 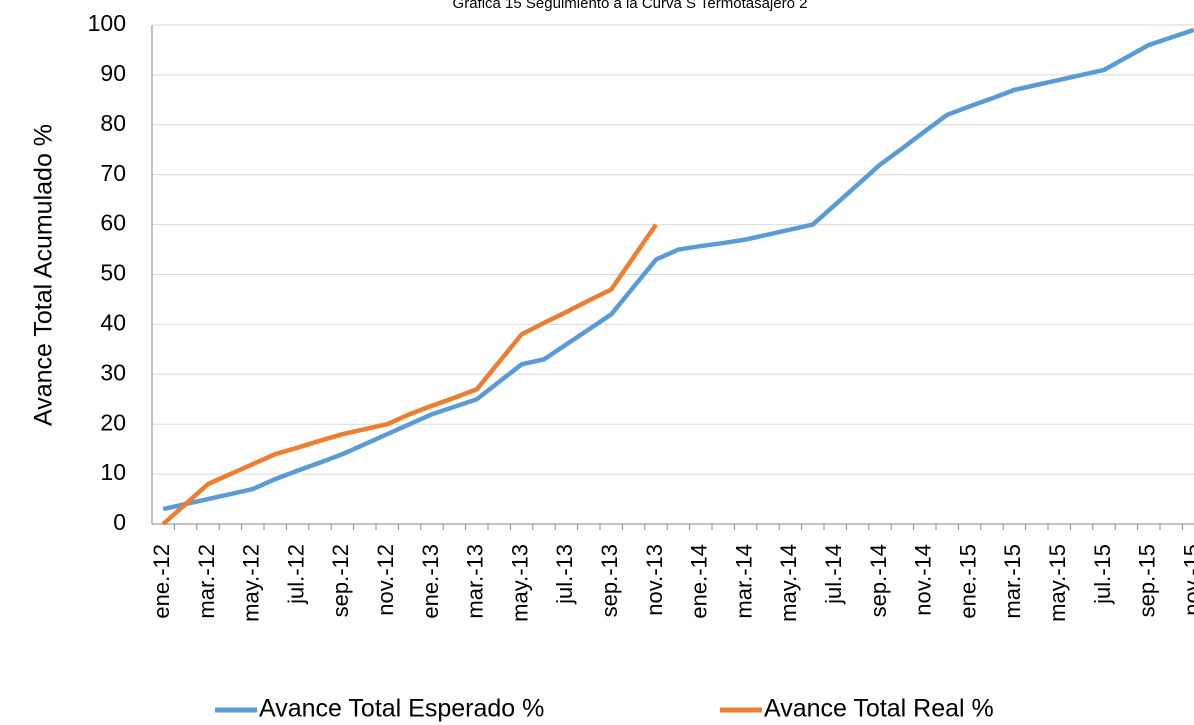 What do you see at coordinates (206, 581) in the screenshot?
I see `x-tick-label: mar.-12` at bounding box center [206, 581].